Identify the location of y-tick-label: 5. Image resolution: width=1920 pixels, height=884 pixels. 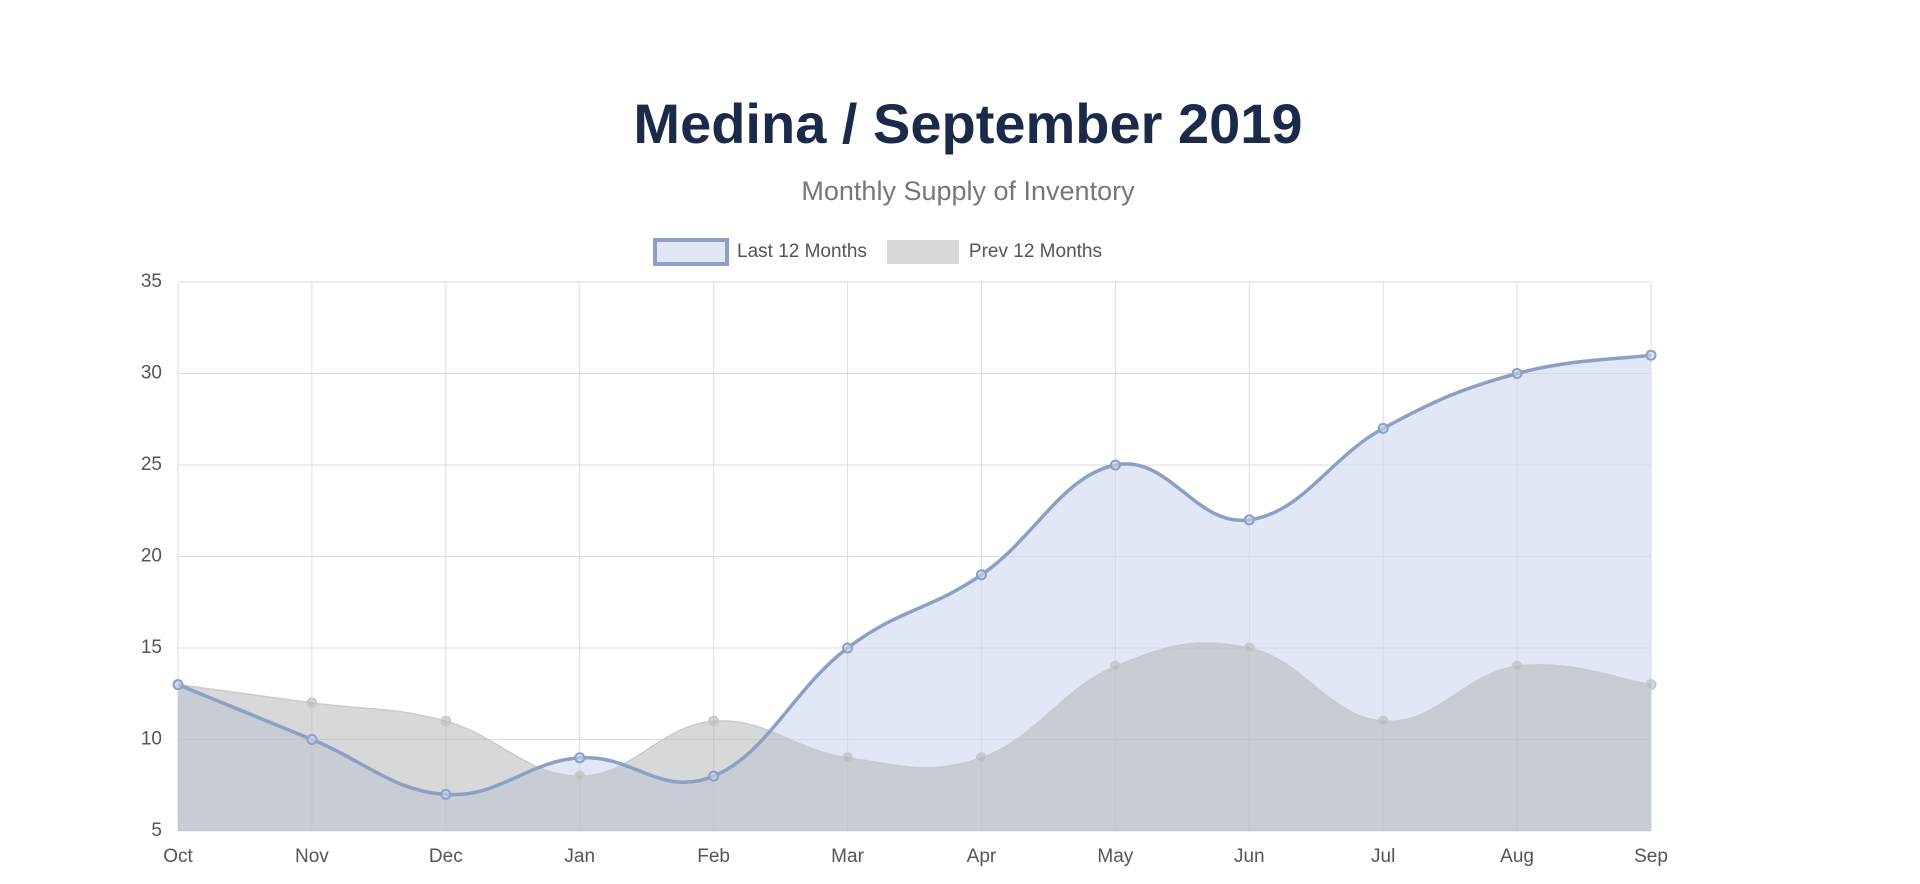
(156, 830).